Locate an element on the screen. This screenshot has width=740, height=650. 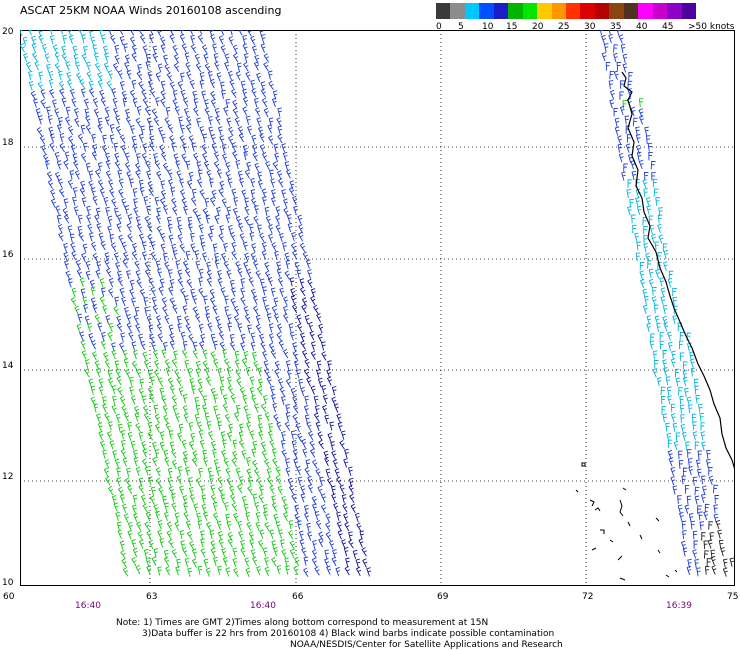
legend-label: 15 is located at coordinates (512, 27).